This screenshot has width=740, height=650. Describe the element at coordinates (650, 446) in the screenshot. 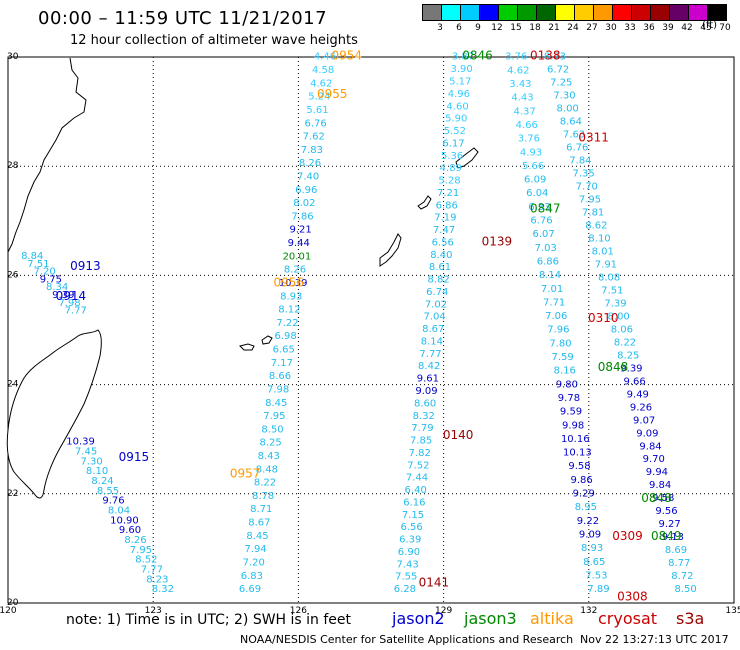

I see `swh-value: 9.84` at that location.